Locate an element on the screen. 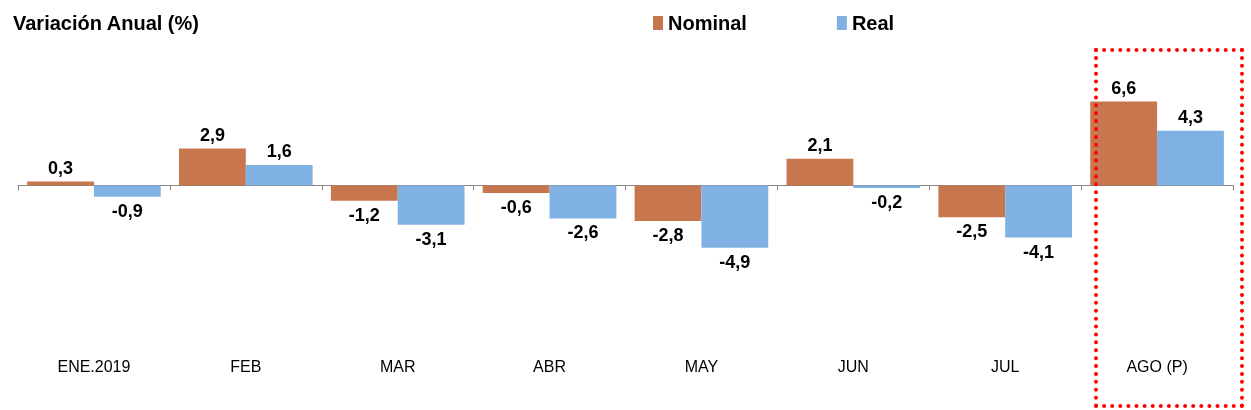 This screenshot has width=1251, height=410. x-tick-label: JUL is located at coordinates (1005, 366).